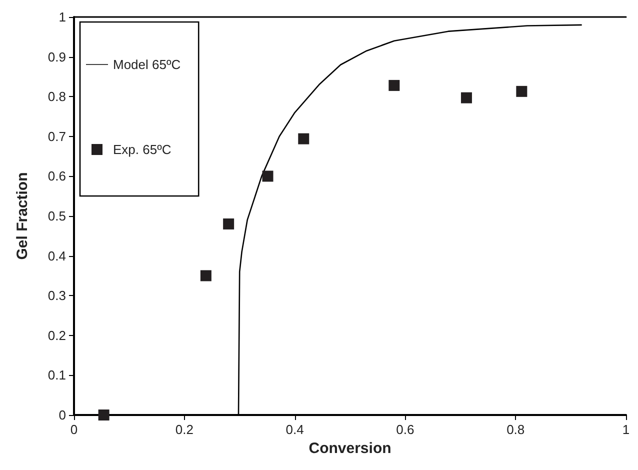 This screenshot has width=638, height=470. I want to click on legend-label: Model 65ºC, so click(147, 64).